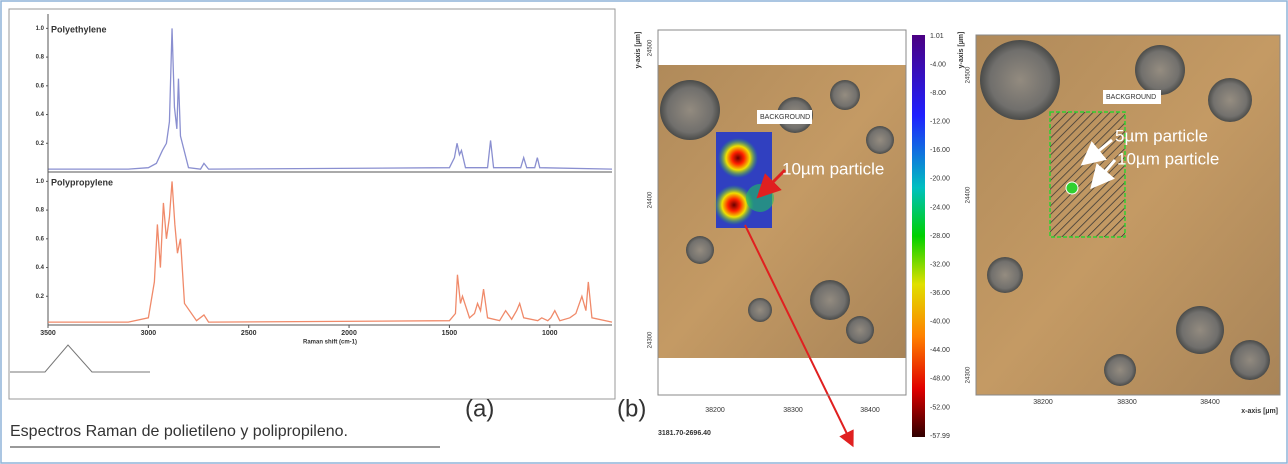  Describe the element at coordinates (918, 236) in the screenshot. I see `colorbar` at that location.